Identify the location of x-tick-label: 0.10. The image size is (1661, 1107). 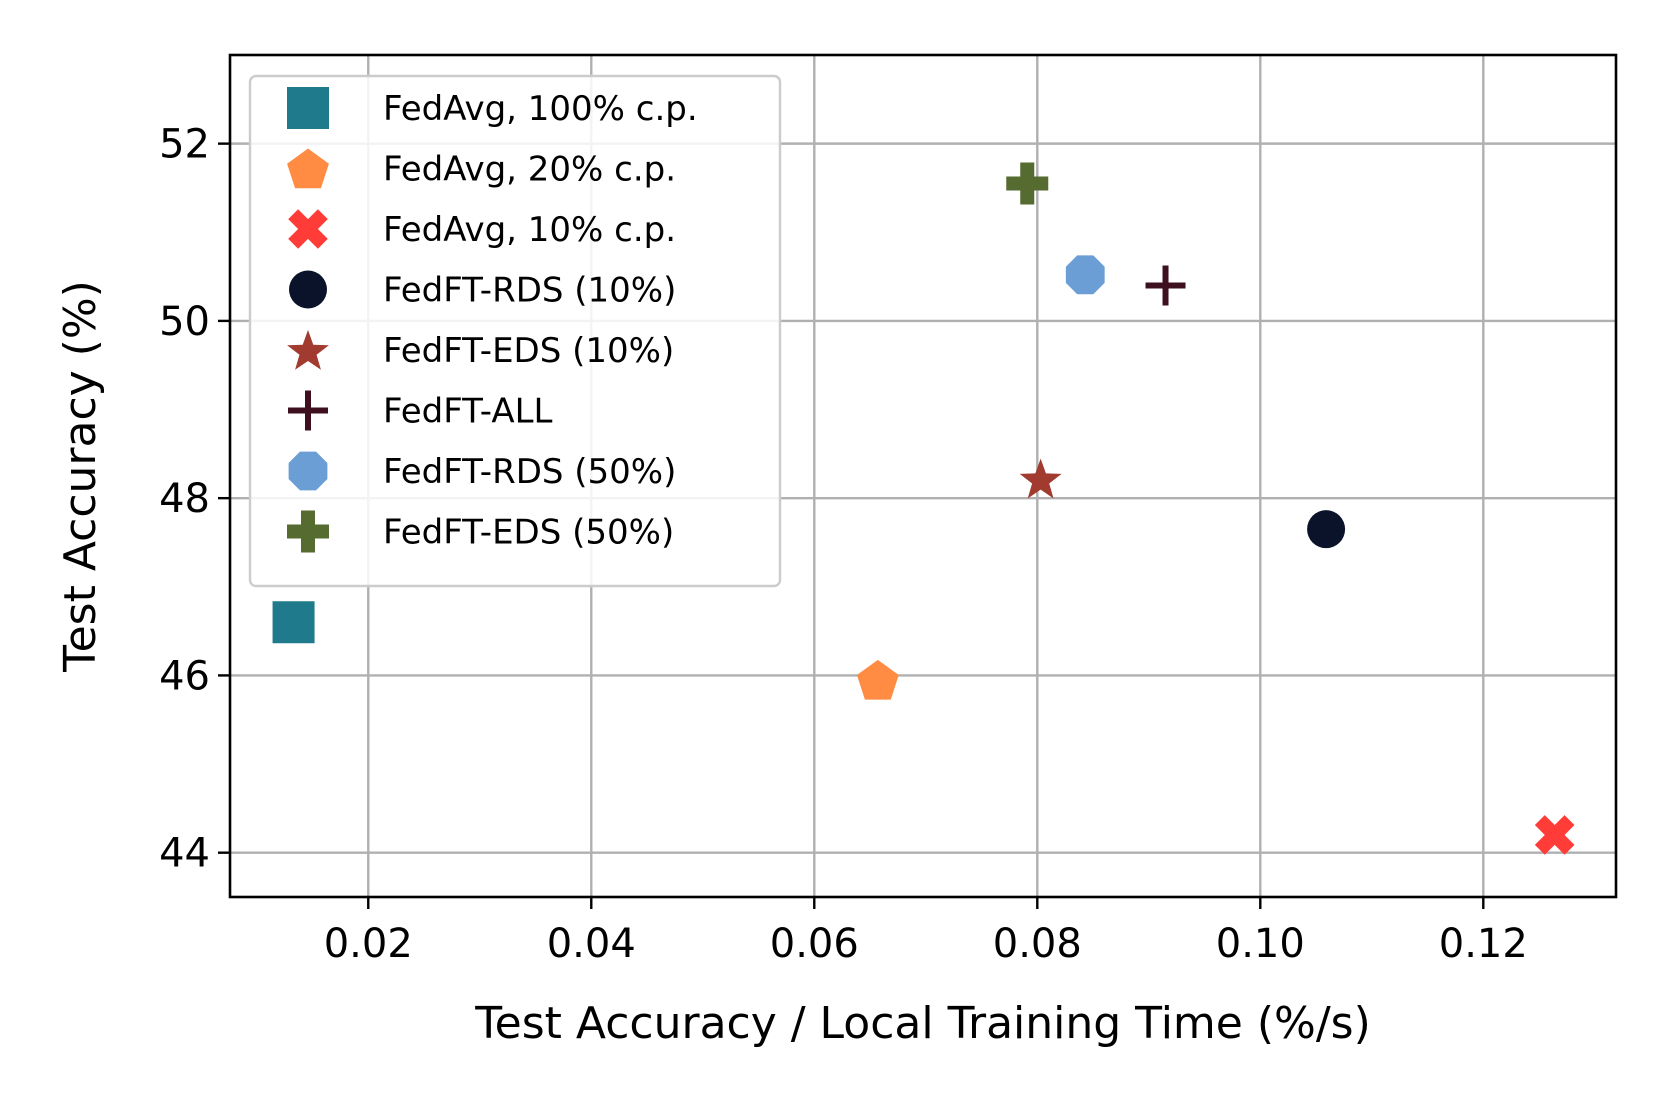
(1260, 944).